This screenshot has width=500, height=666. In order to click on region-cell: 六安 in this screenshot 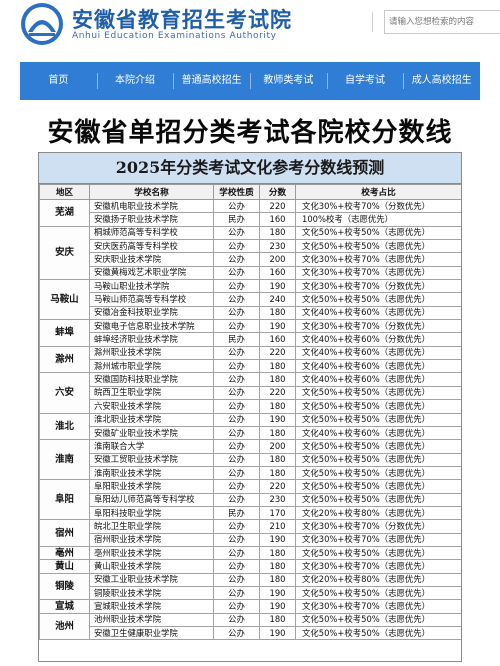, I will do `click(64, 393)`.